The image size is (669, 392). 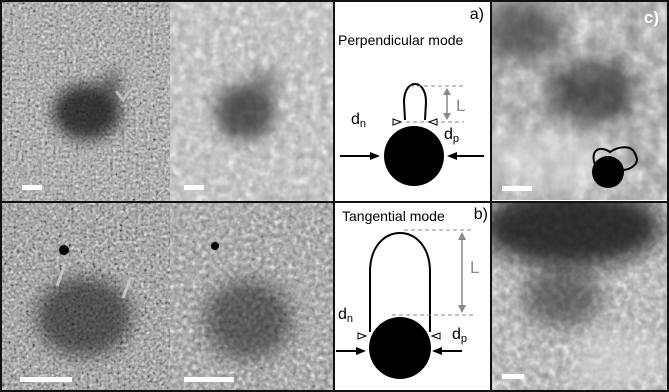 What do you see at coordinates (405, 304) in the screenshot?
I see `tangential-schematic` at bounding box center [405, 304].